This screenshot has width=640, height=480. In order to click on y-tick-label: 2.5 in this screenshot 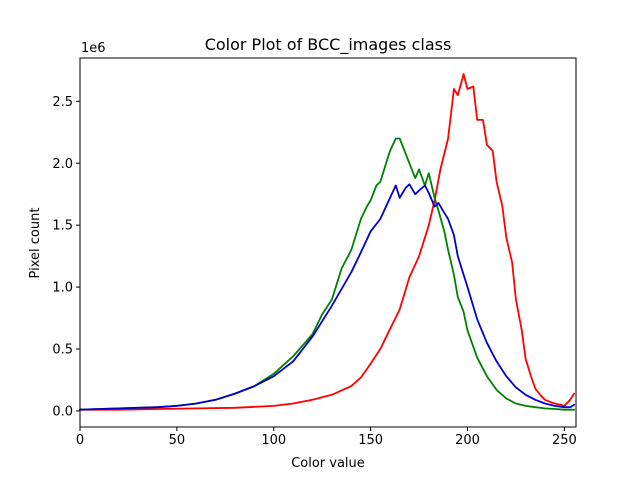, I will do `click(62, 102)`.